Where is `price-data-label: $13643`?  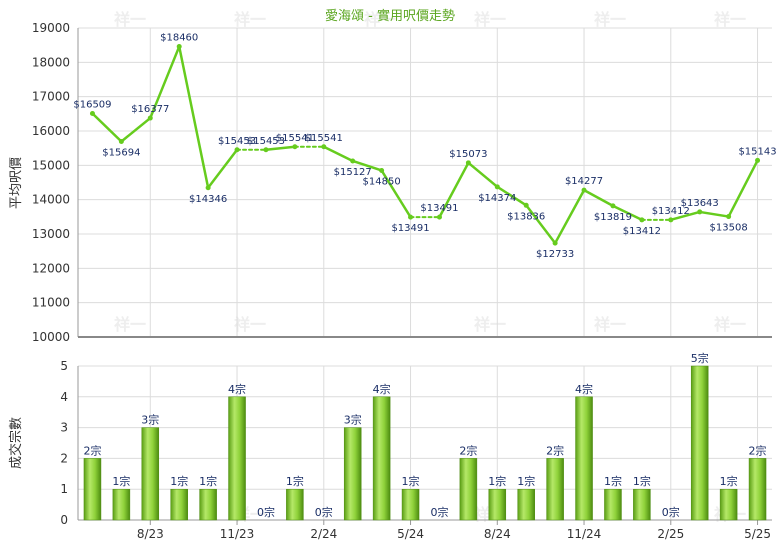
price-data-label: $13643 is located at coordinates (700, 203).